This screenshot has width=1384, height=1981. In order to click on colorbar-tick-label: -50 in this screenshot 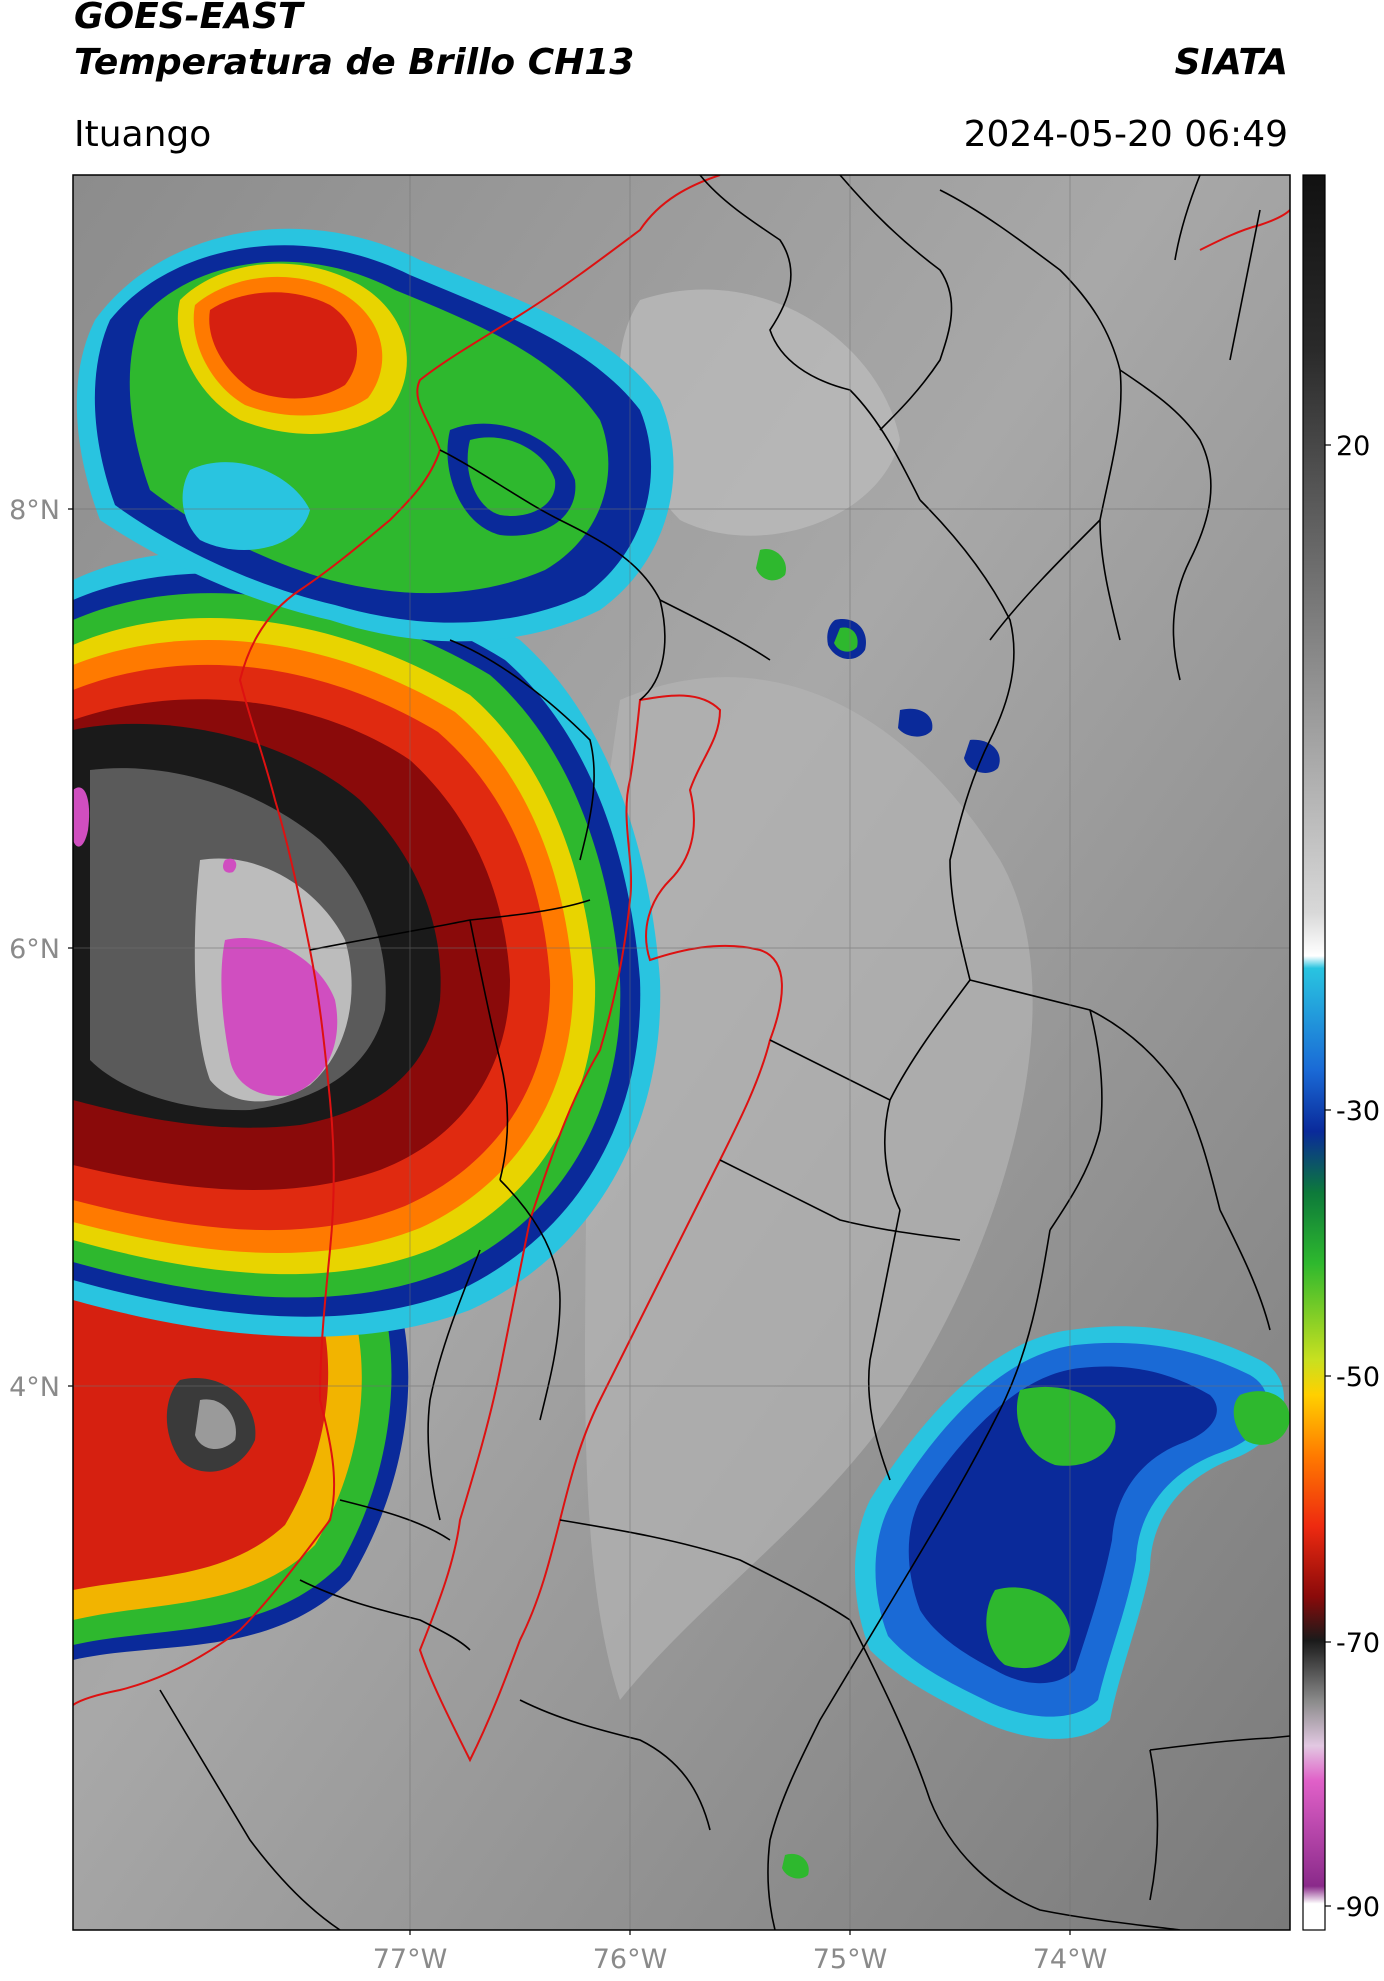, I will do `click(1358, 1377)`.